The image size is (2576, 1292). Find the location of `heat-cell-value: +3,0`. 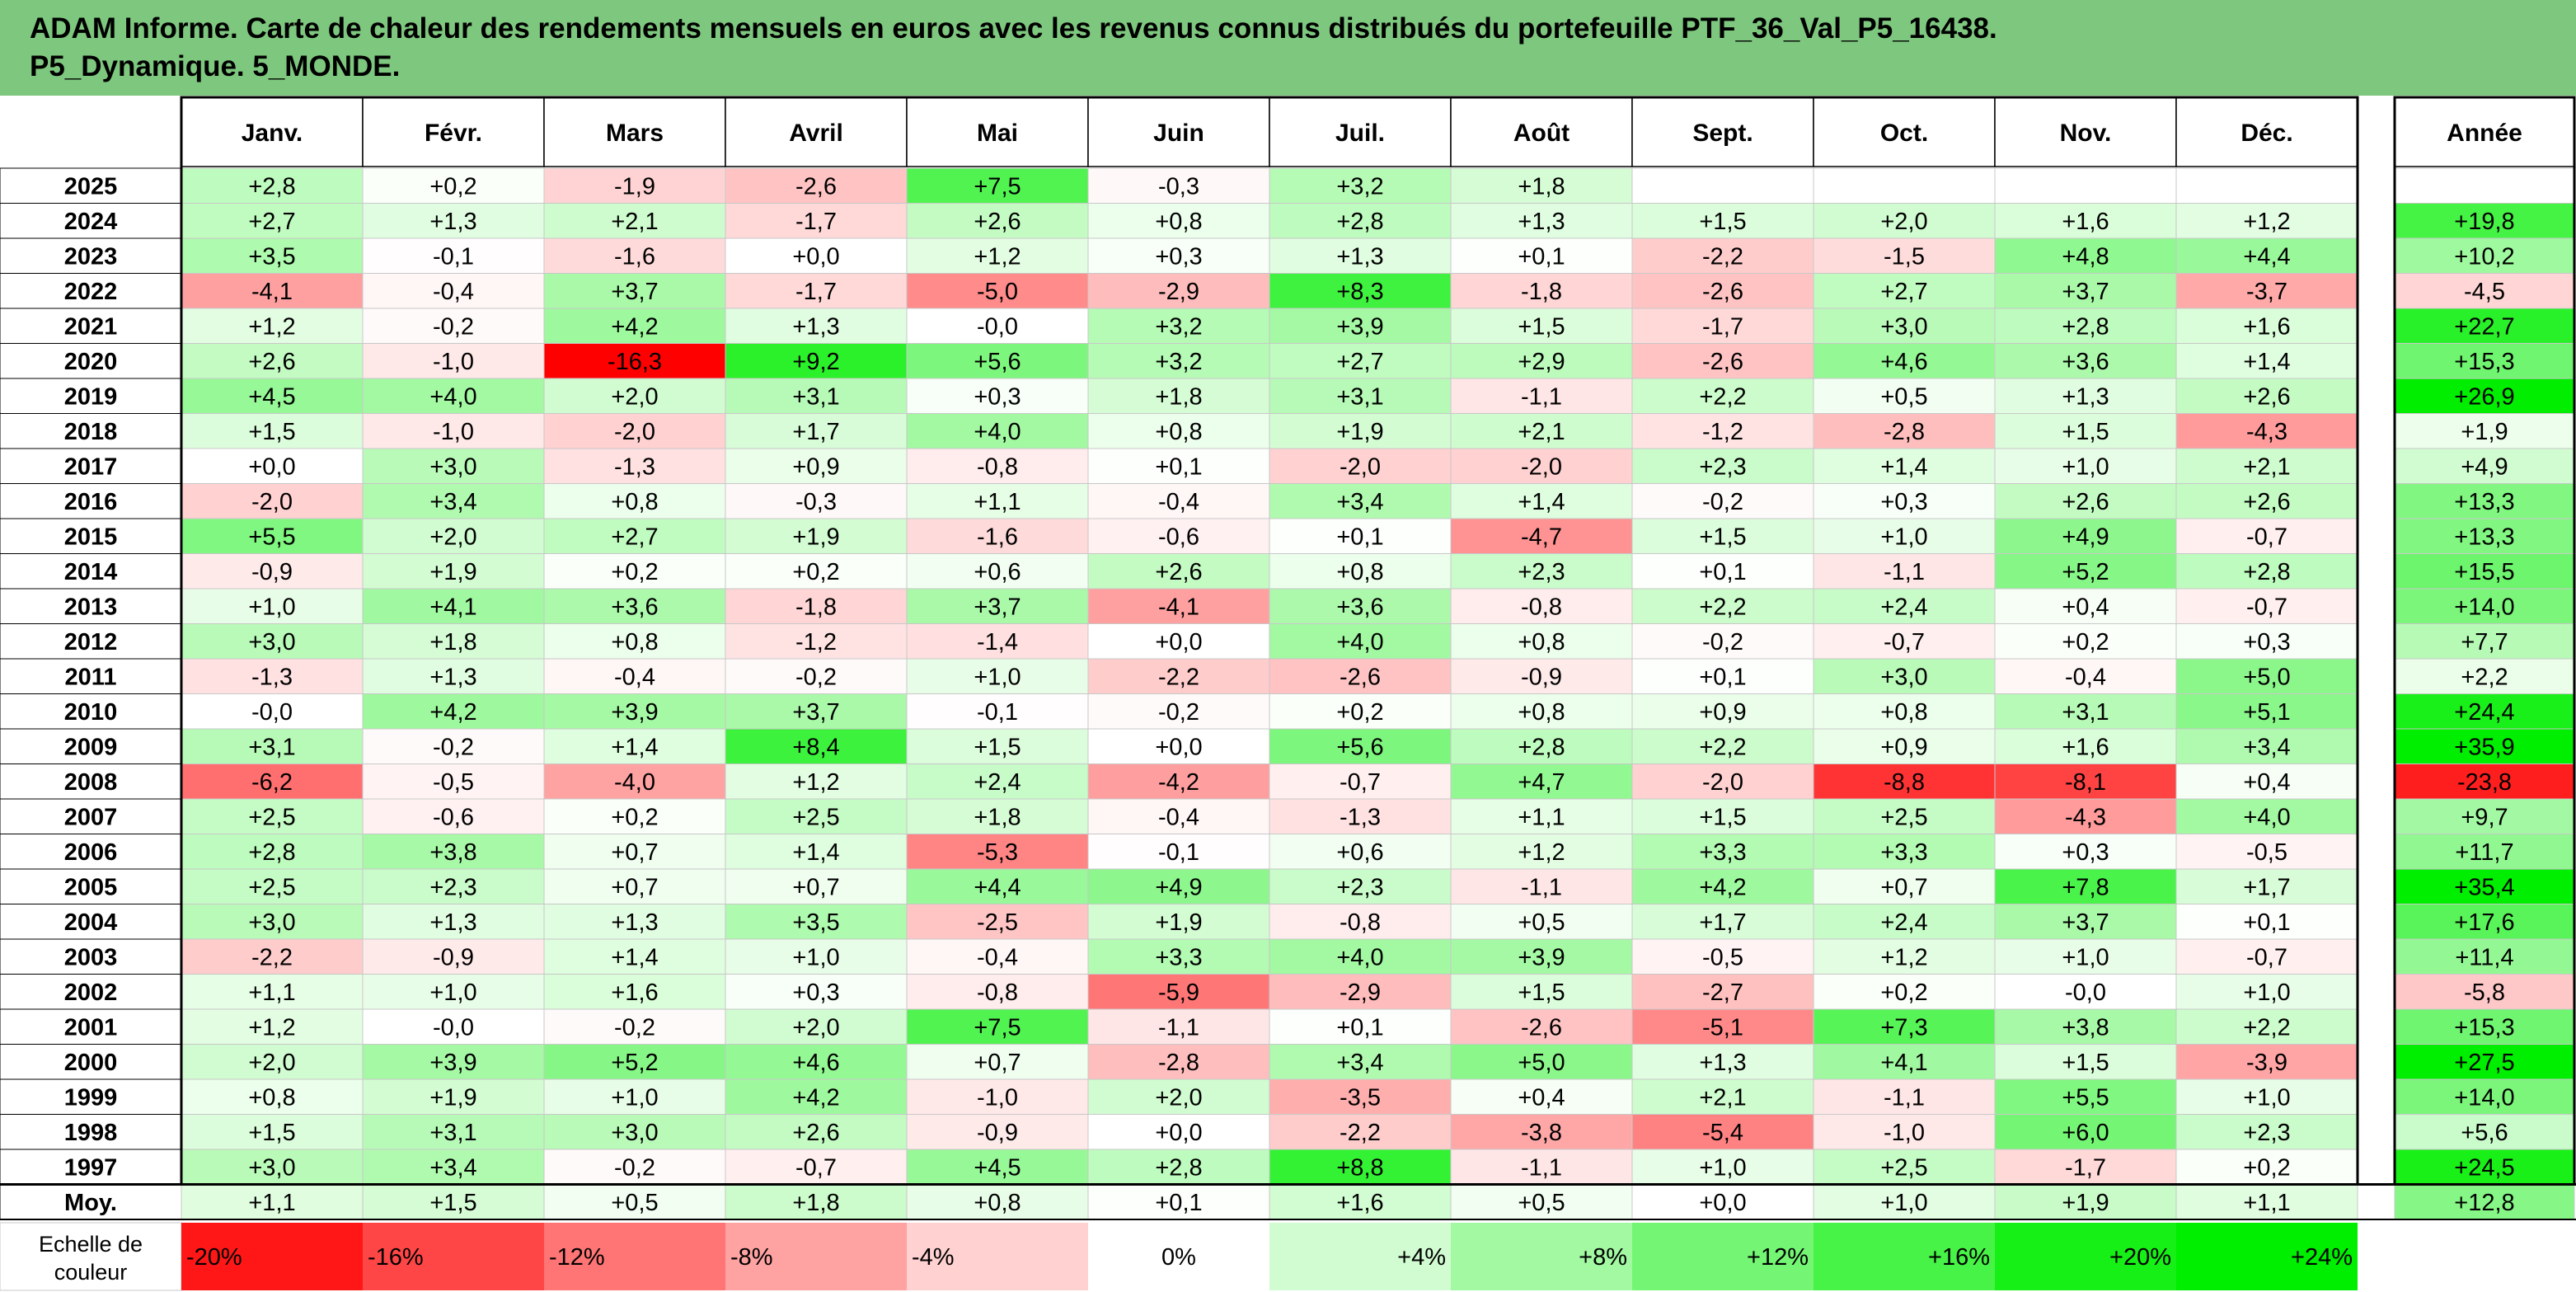

heat-cell-value: +3,0 is located at coordinates (271, 1167).